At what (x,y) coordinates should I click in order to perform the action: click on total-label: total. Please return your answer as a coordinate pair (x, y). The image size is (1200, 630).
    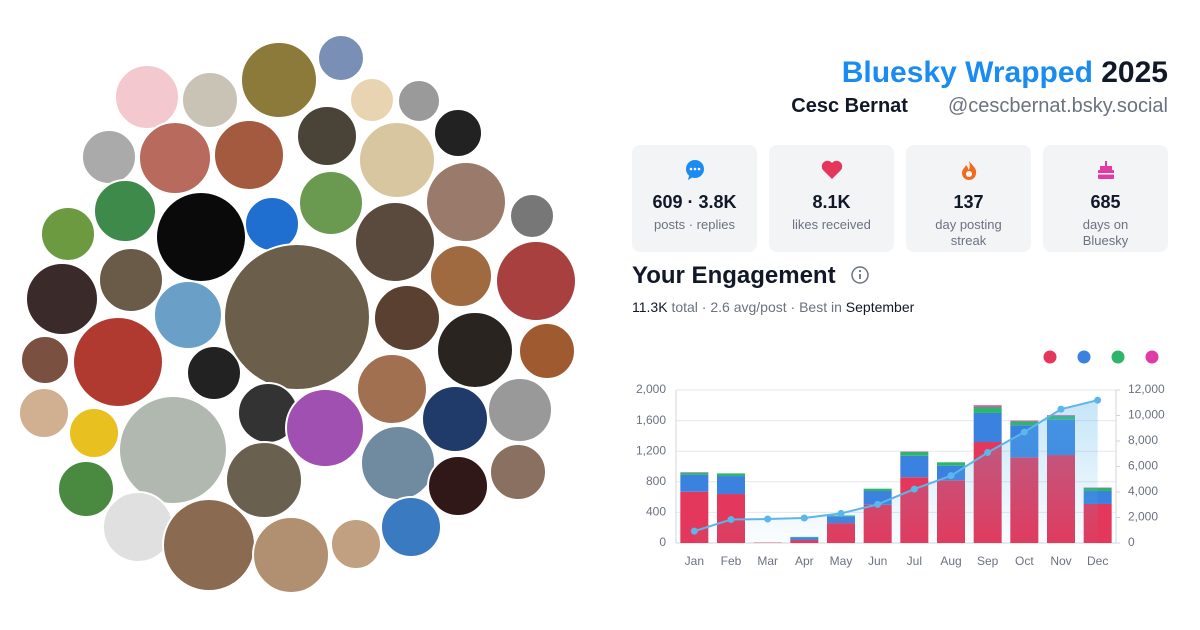
    Looking at the image, I should click on (684, 307).